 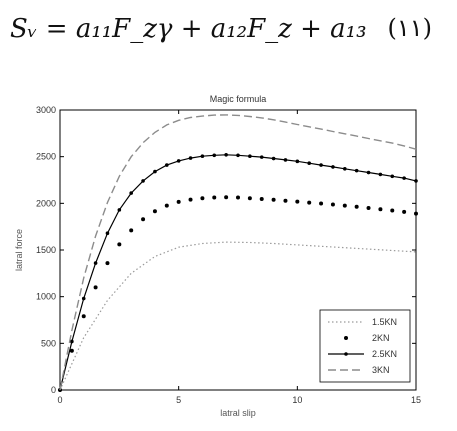 What do you see at coordinates (409, 28) in the screenshot?
I see `equation-number: (١١)` at bounding box center [409, 28].